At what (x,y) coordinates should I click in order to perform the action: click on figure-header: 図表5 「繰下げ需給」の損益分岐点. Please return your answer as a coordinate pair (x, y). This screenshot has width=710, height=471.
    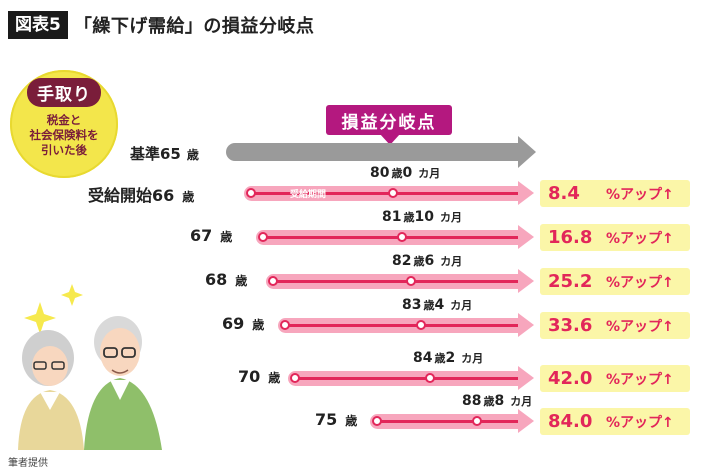
    Looking at the image, I should click on (161, 25).